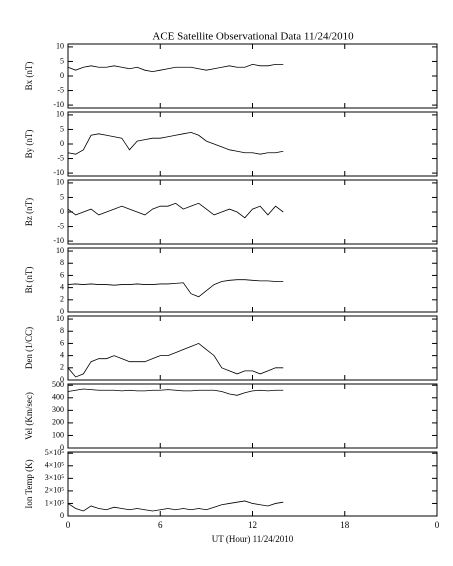 The width and height of the screenshot is (453, 566). What do you see at coordinates (58, 409) in the screenshot?
I see `y-tick-label: 300` at bounding box center [58, 409].